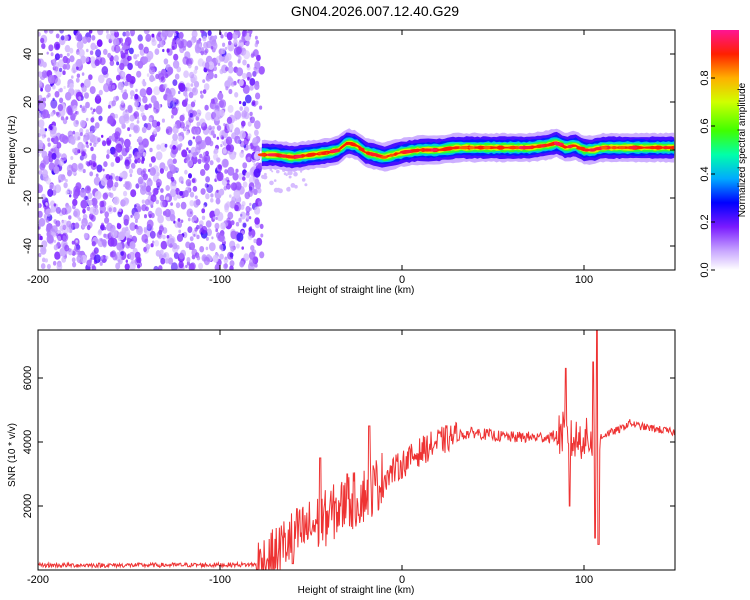 The width and height of the screenshot is (750, 600). What do you see at coordinates (12, 455) in the screenshot?
I see `snr-y-axis-label: SNR (10 * v/v)` at bounding box center [12, 455].